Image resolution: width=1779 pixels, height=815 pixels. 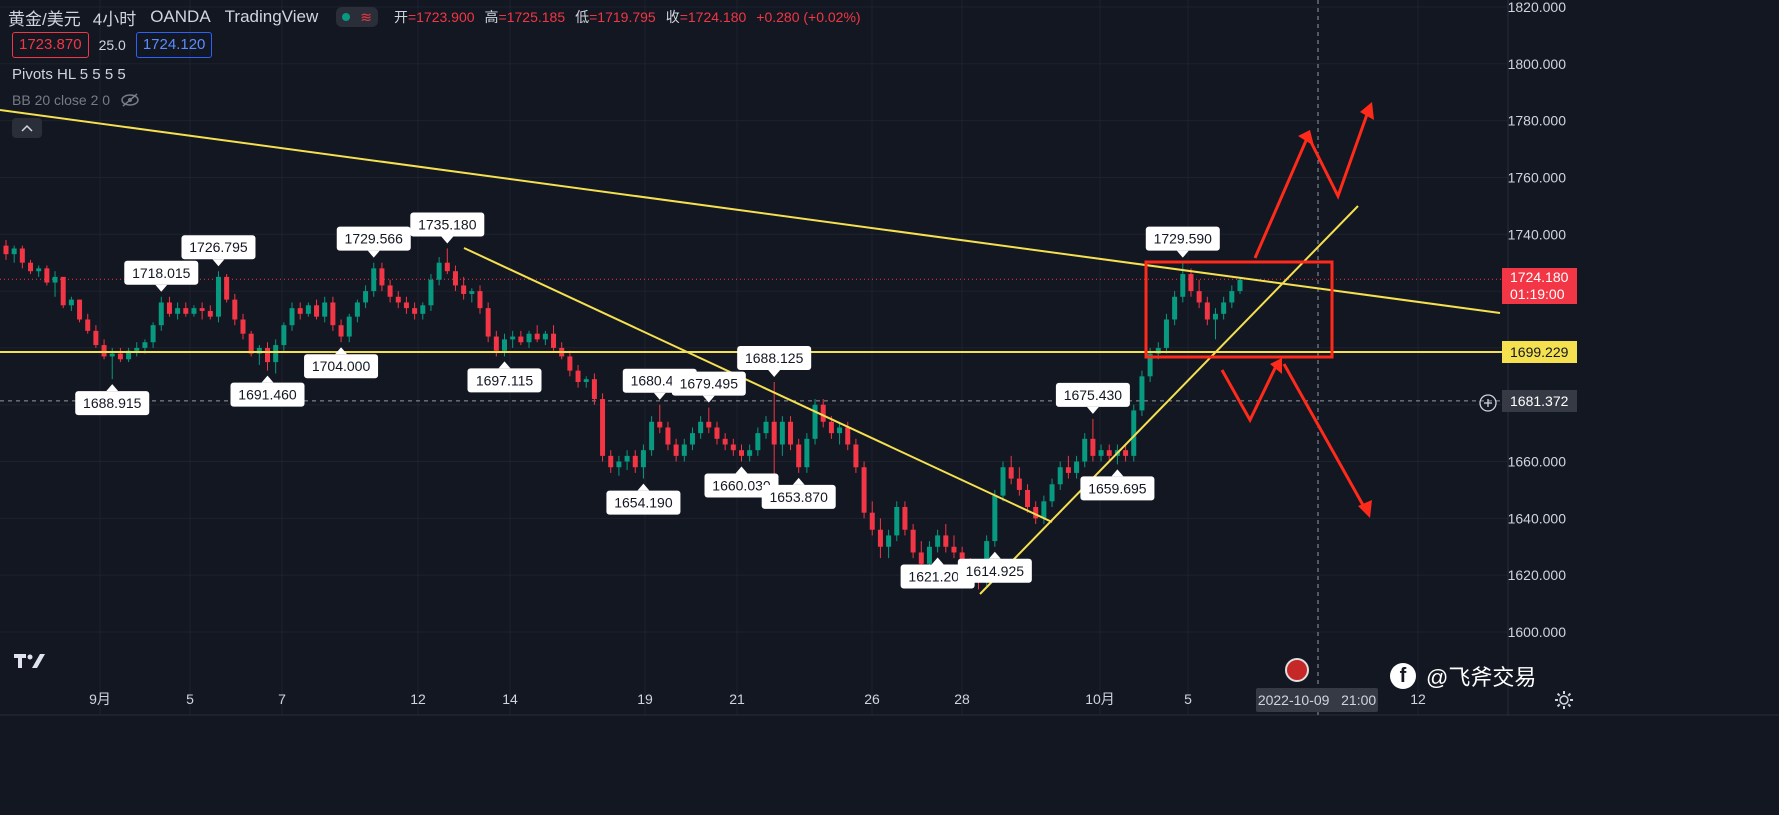 I want to click on us-flag-icon, so click(x=1297, y=670).